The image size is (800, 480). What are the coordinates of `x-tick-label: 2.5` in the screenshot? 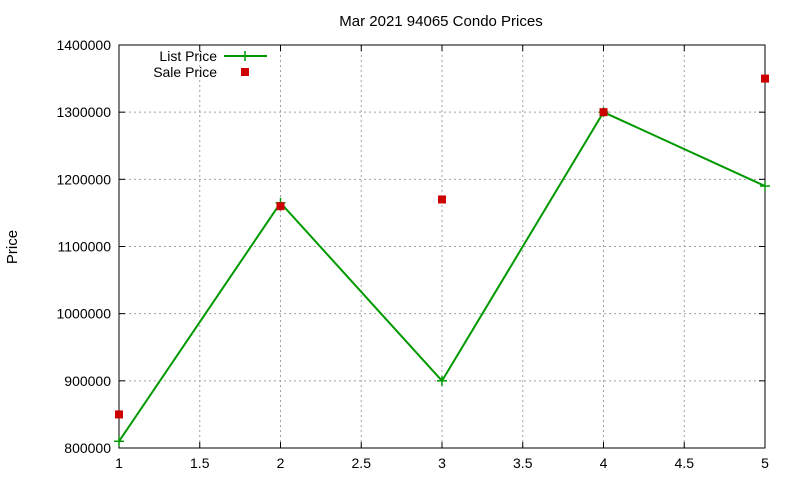 It's located at (362, 463).